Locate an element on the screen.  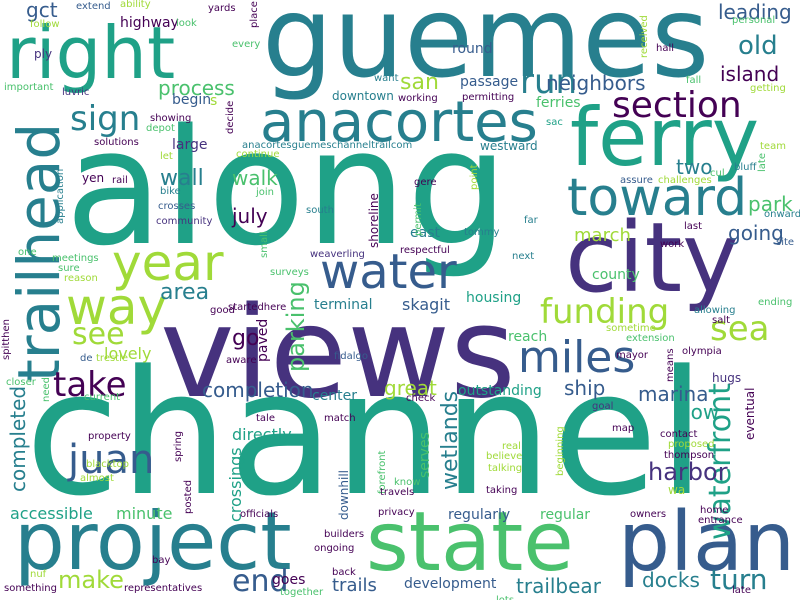
word-ferry: ferry is located at coordinates (665, 137).